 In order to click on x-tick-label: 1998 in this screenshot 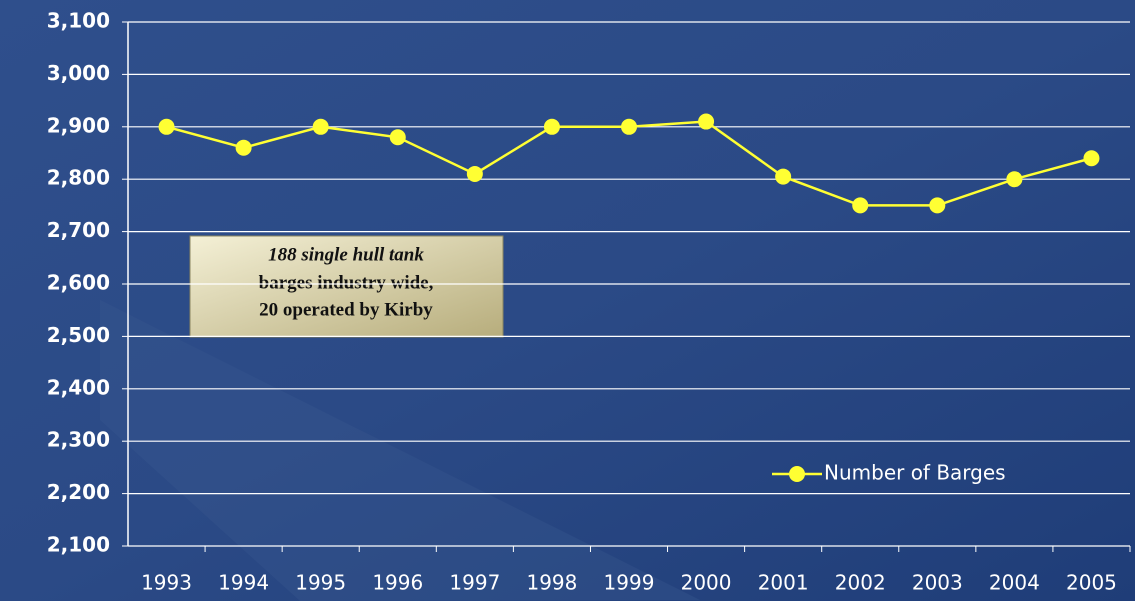, I will do `click(551, 583)`.